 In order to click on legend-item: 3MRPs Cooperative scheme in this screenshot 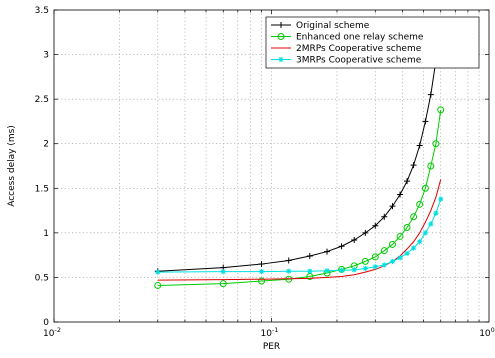, I will do `click(346, 61)`.